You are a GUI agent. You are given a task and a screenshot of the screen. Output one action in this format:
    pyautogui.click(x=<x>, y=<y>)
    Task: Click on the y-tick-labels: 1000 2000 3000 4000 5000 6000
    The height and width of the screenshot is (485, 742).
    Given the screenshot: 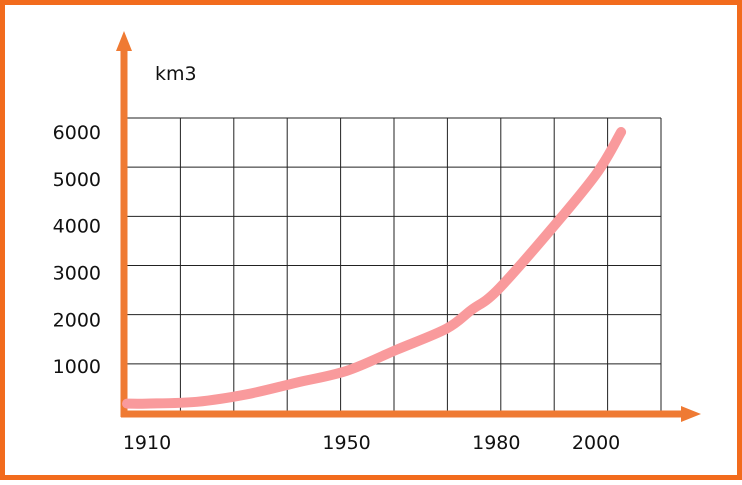 What is the action you would take?
    pyautogui.click(x=77, y=250)
    